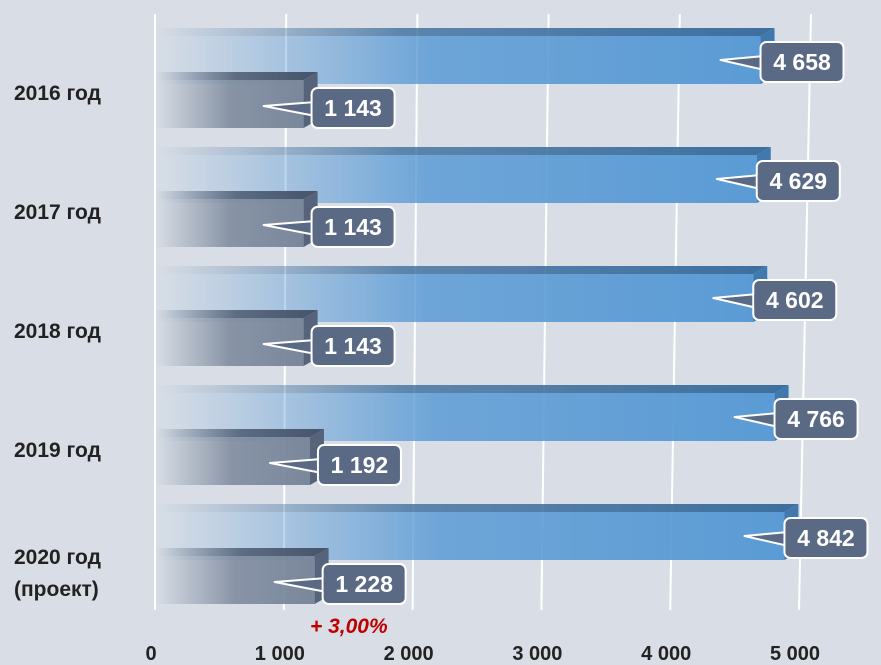 The height and width of the screenshot is (665, 881). Describe the element at coordinates (826, 538) in the screenshot. I see `value-label: 4 842` at that location.